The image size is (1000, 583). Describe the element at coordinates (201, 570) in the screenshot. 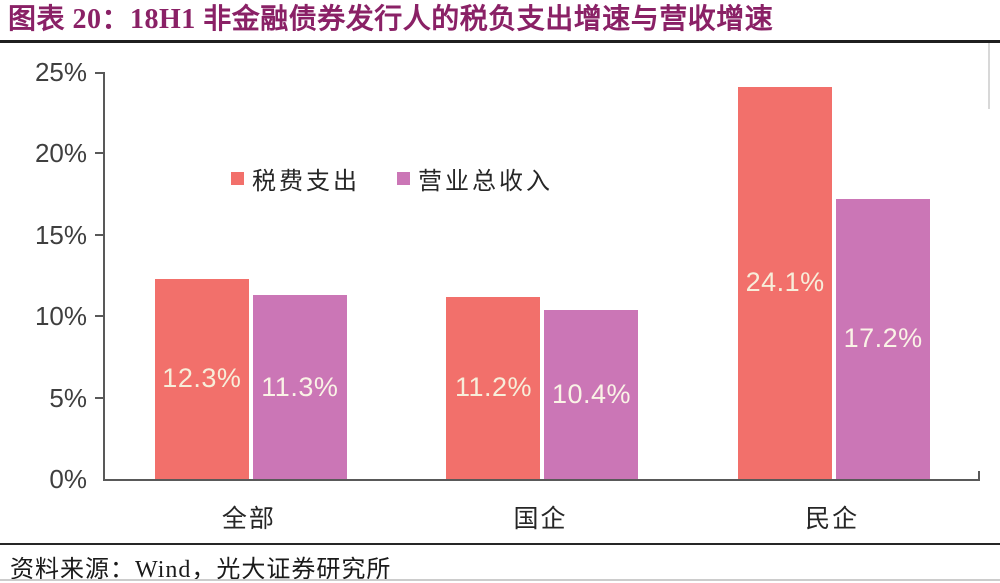

I see `source-note: 资料来源：Wind，光大证券研究所` at that location.